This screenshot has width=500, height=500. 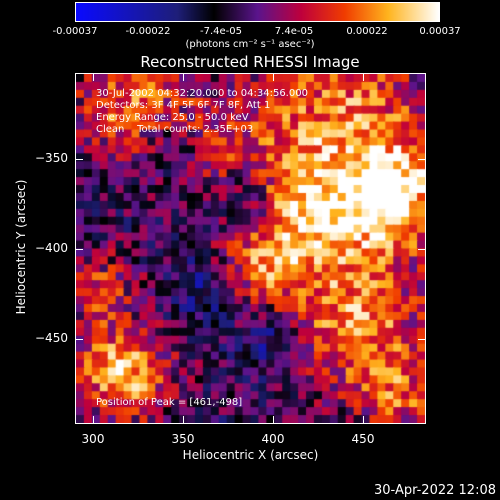 What do you see at coordinates (93, 439) in the screenshot?
I see `x-tick-label: 300` at bounding box center [93, 439].